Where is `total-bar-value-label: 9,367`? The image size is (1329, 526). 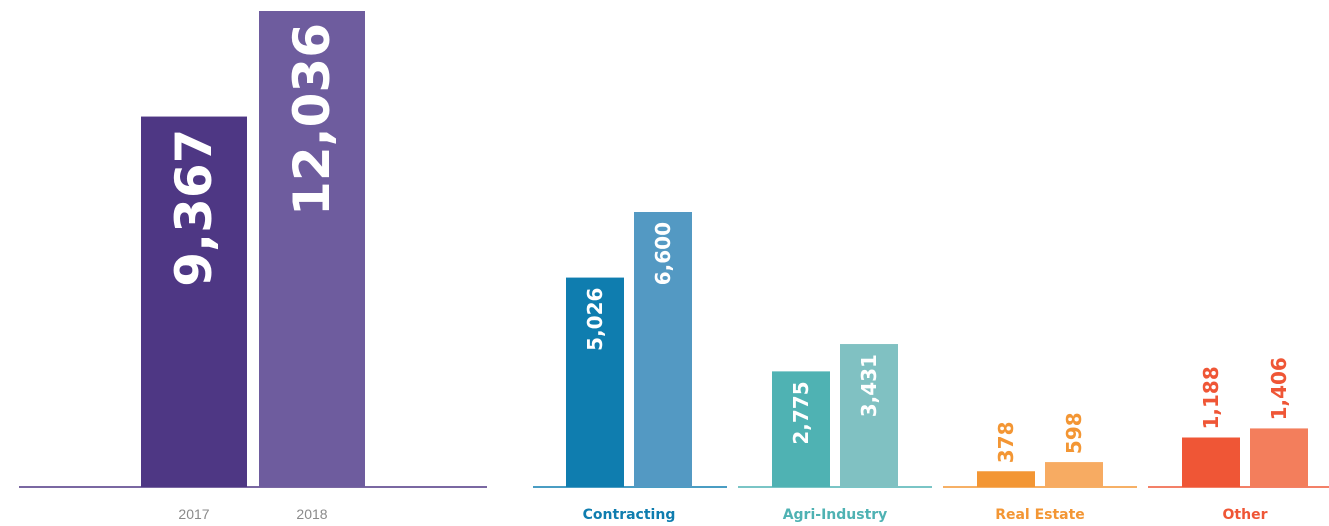 total-bar-value-label: 9,367 is located at coordinates (194, 208).